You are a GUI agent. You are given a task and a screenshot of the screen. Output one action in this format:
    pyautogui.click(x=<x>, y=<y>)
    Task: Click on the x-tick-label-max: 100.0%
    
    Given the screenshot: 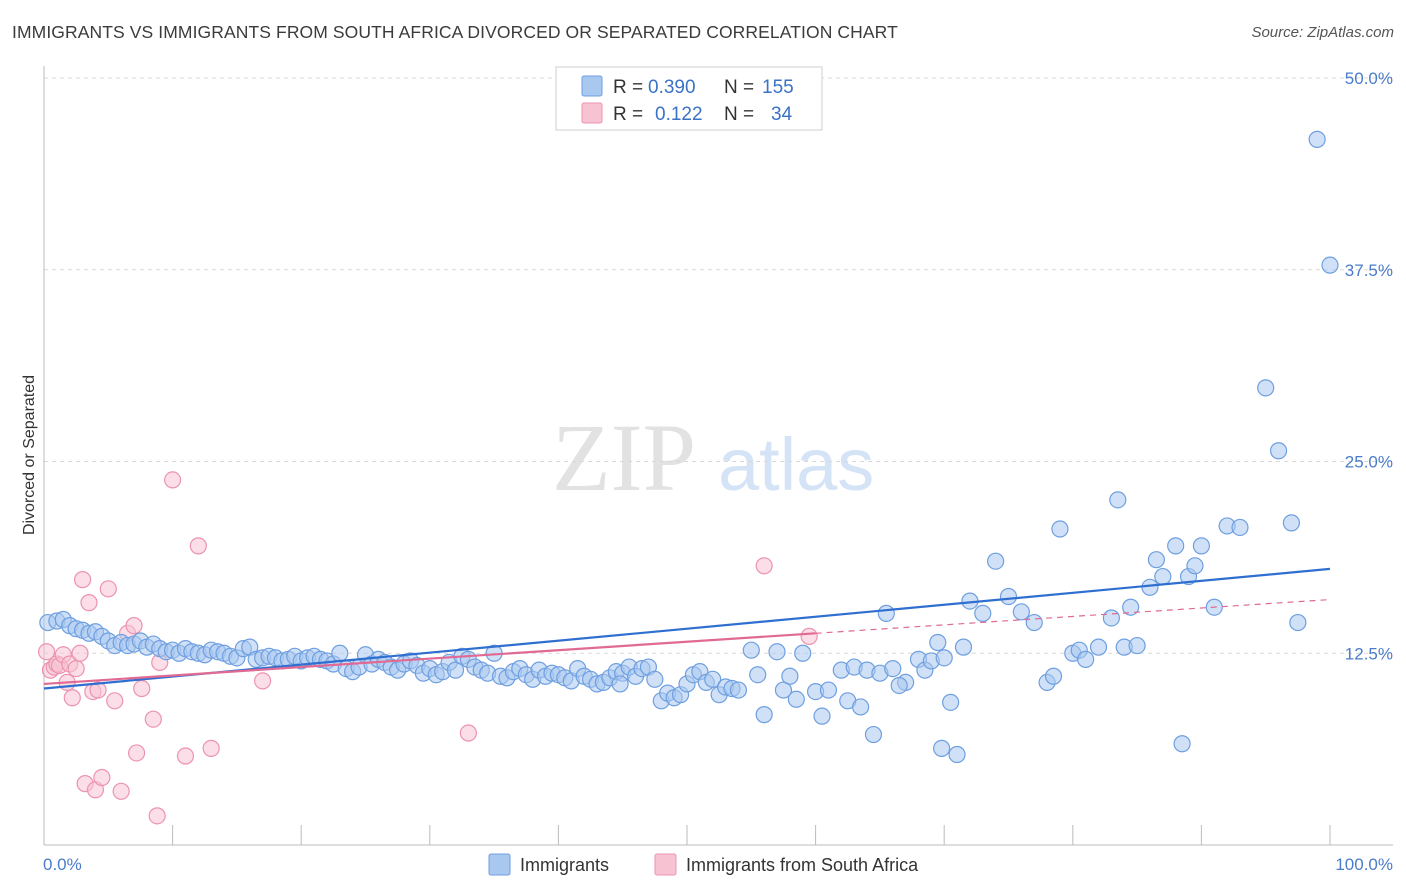 What is the action you would take?
    pyautogui.click(x=1364, y=864)
    